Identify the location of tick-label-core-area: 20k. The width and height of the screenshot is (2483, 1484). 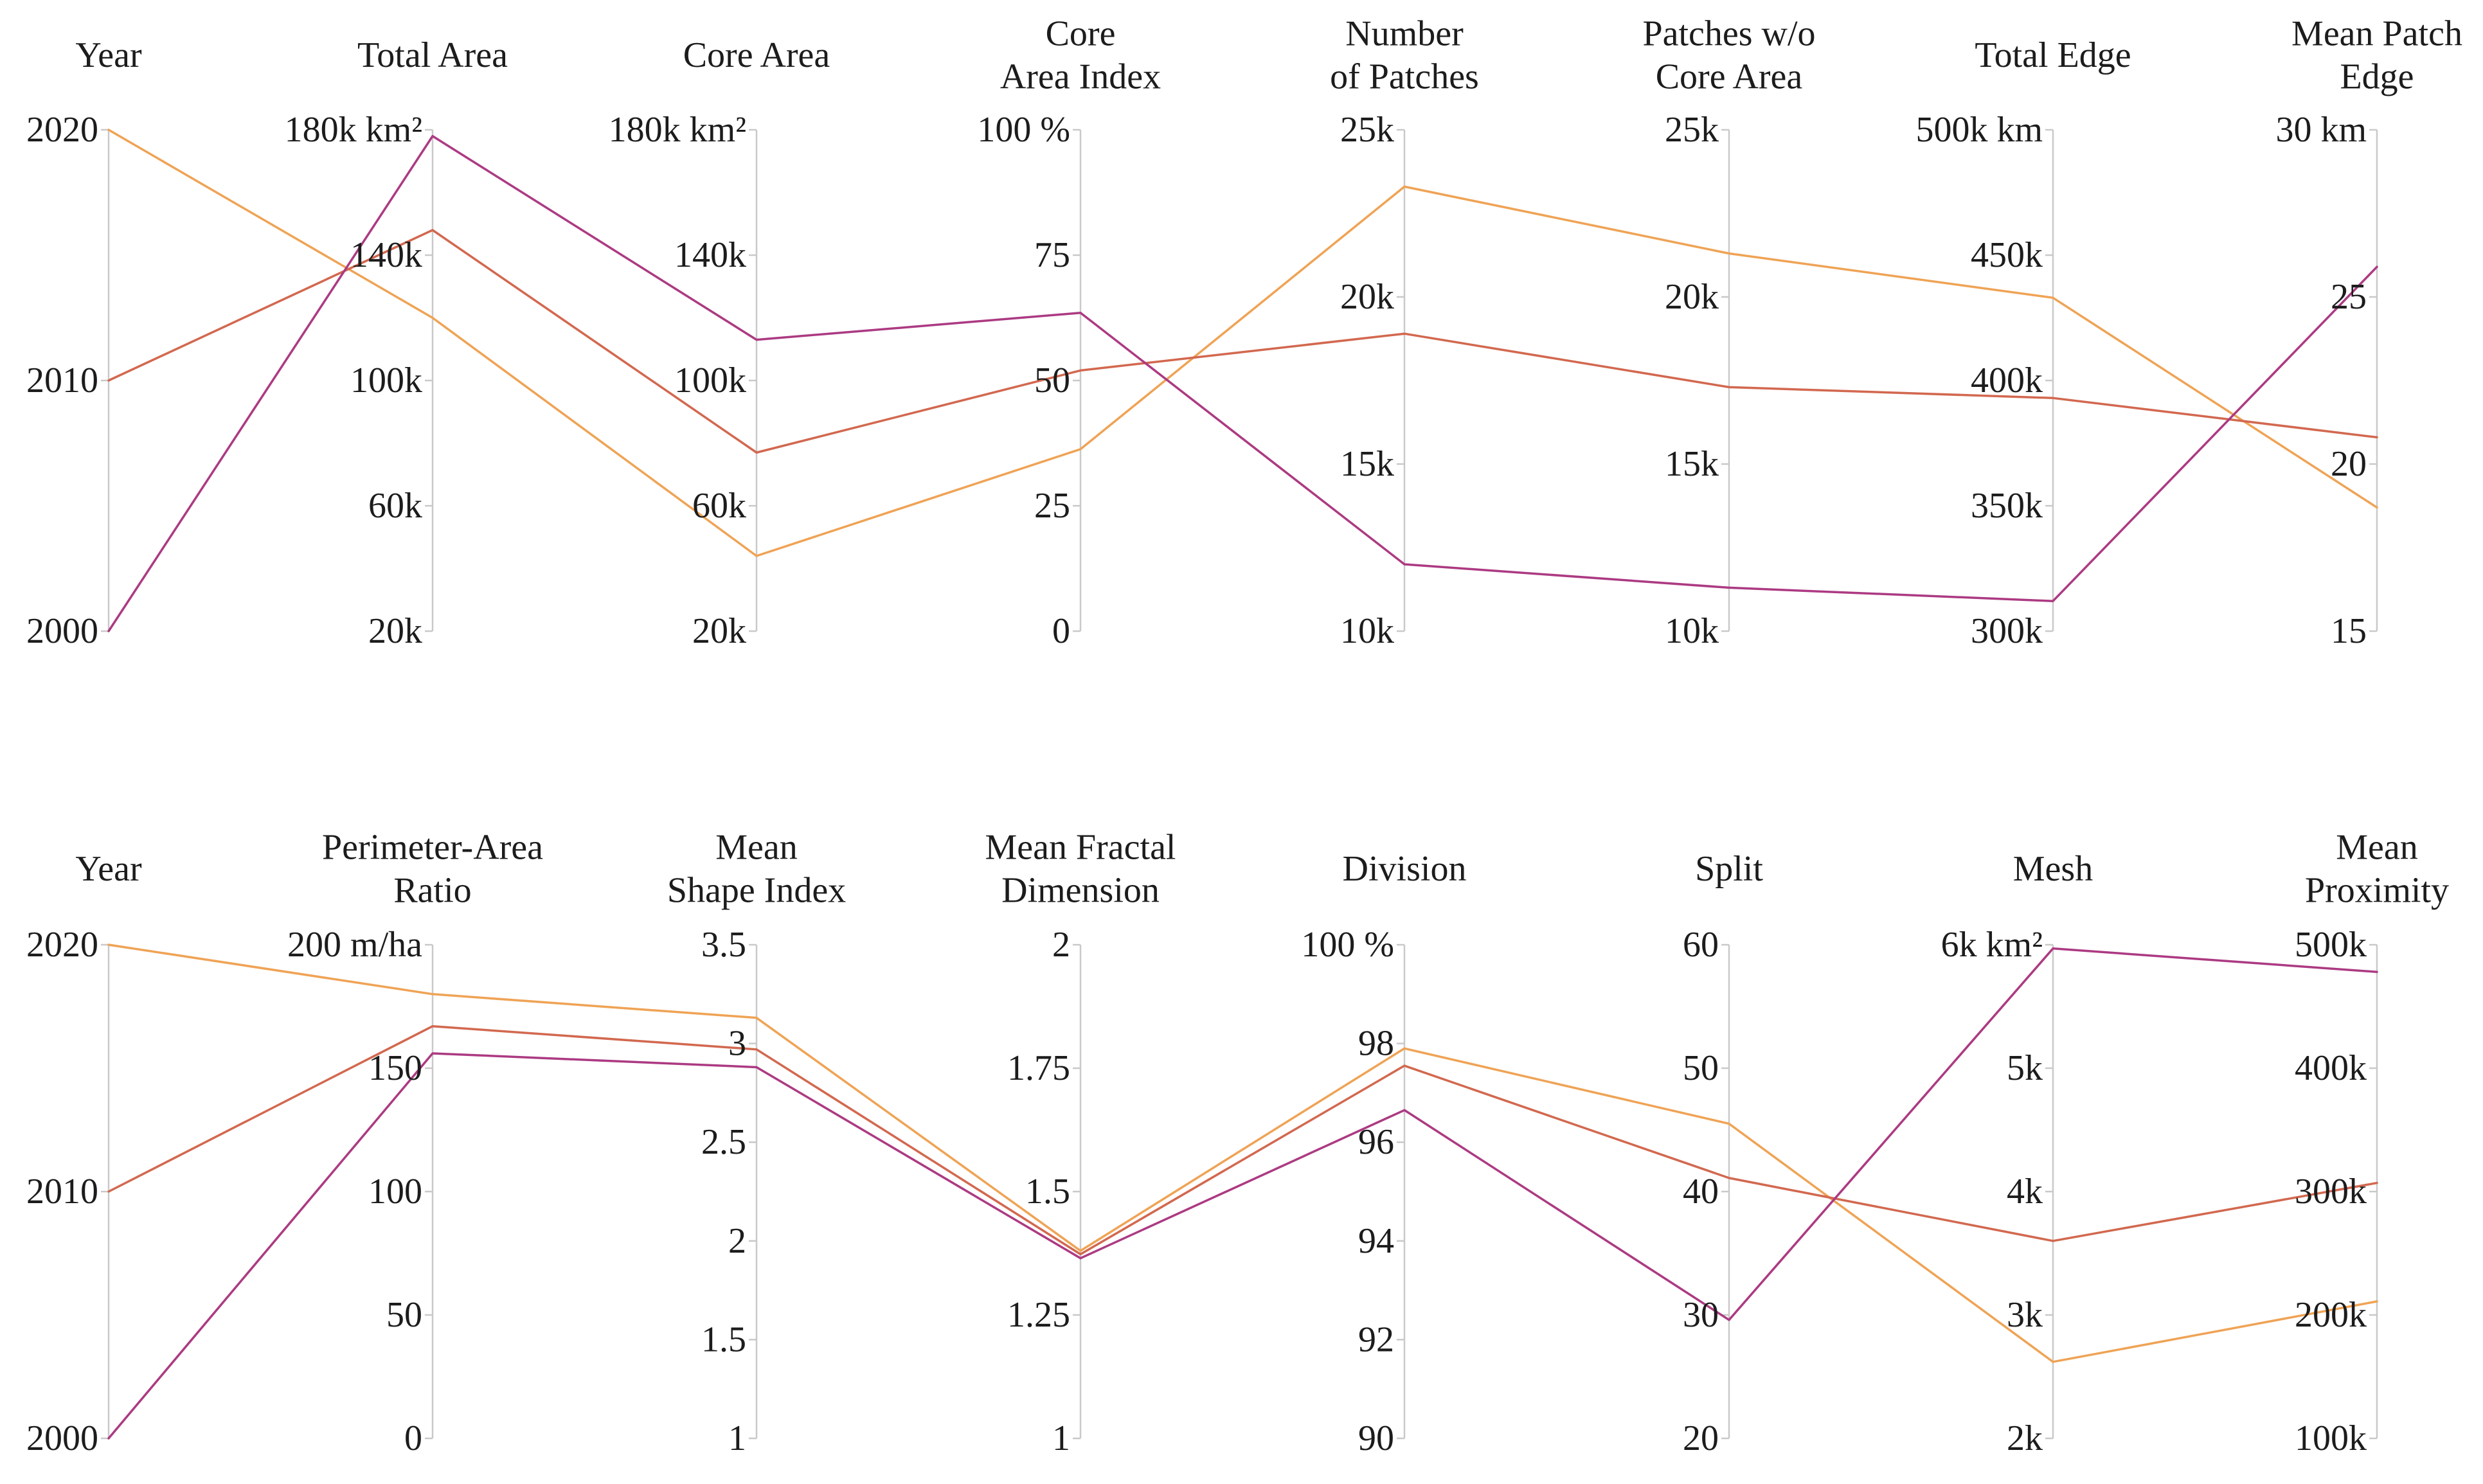
(719, 631).